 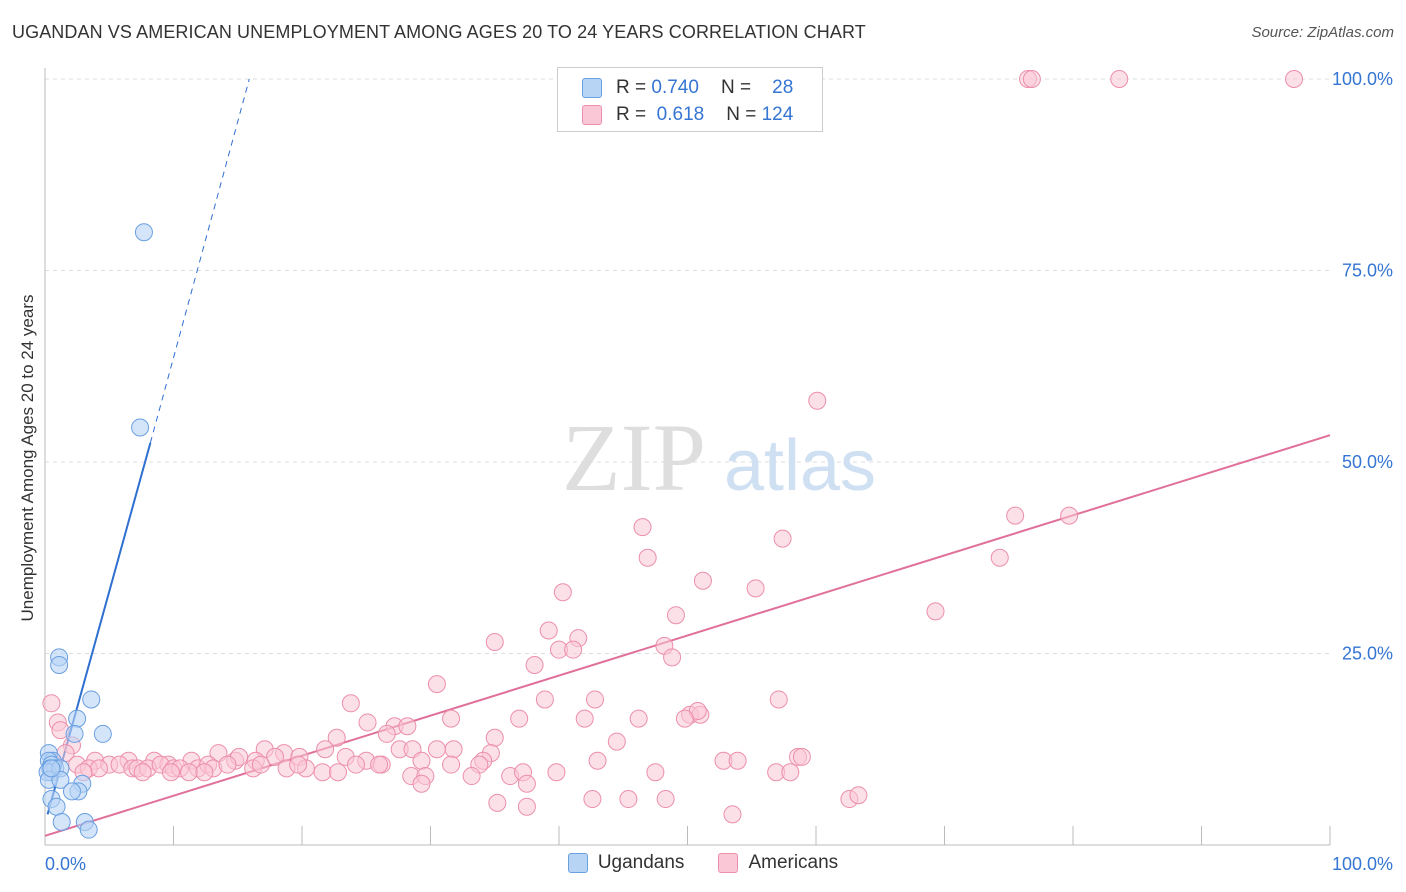 I want to click on chart-source: Source: ZipAtlas.com, so click(x=1322, y=32).